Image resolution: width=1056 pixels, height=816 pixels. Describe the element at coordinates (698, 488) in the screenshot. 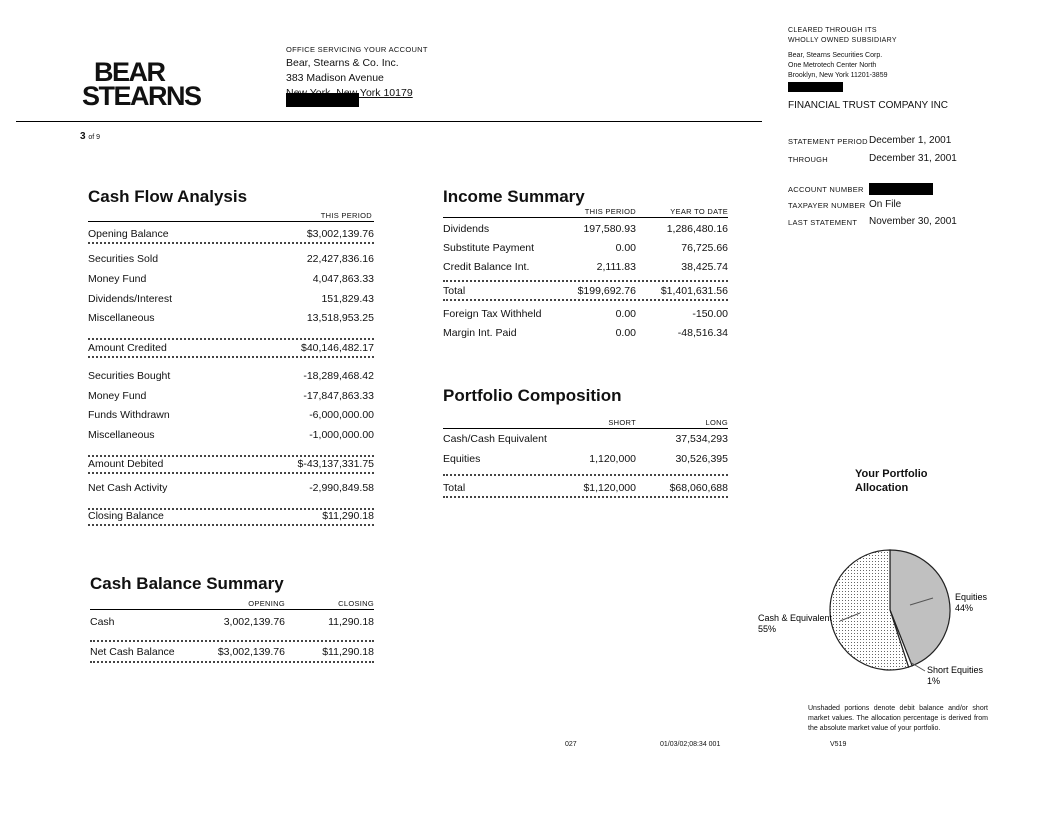

I see `portfolio-row-value: $68,060,688` at that location.